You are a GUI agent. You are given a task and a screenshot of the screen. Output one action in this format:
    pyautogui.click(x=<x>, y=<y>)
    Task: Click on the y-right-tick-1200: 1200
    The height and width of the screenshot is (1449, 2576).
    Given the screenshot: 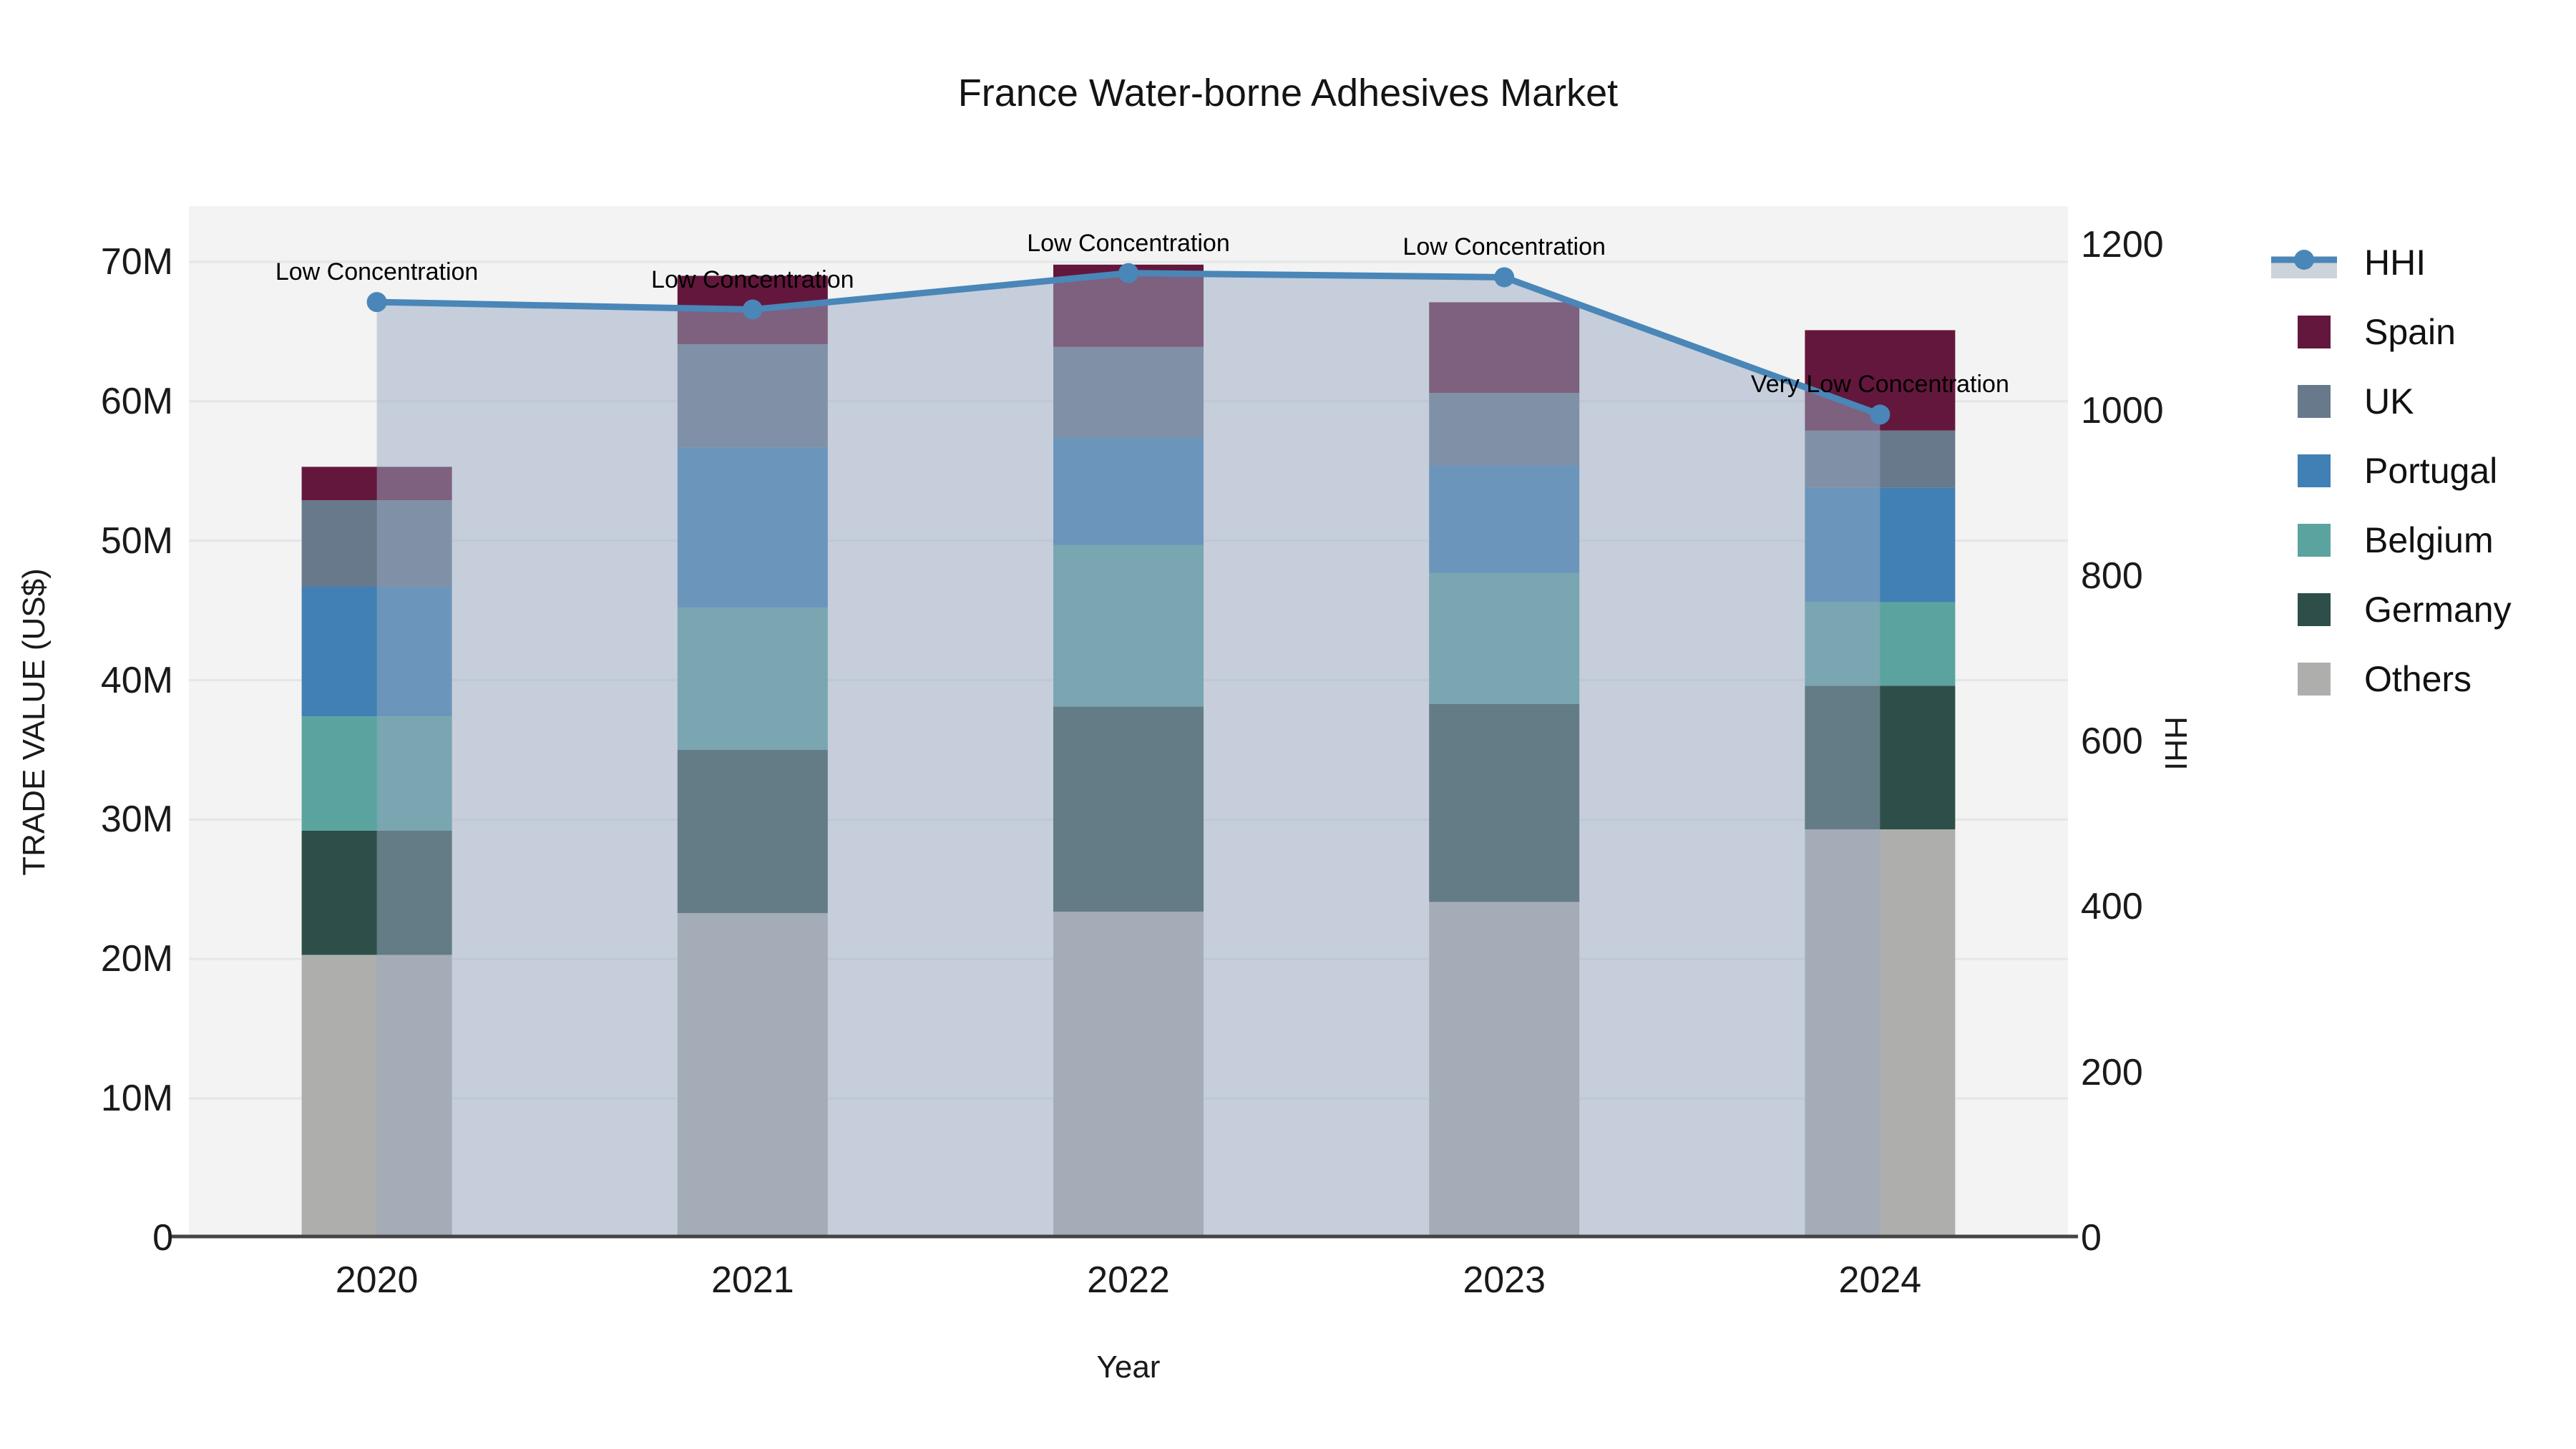 What is the action you would take?
    pyautogui.click(x=2122, y=245)
    